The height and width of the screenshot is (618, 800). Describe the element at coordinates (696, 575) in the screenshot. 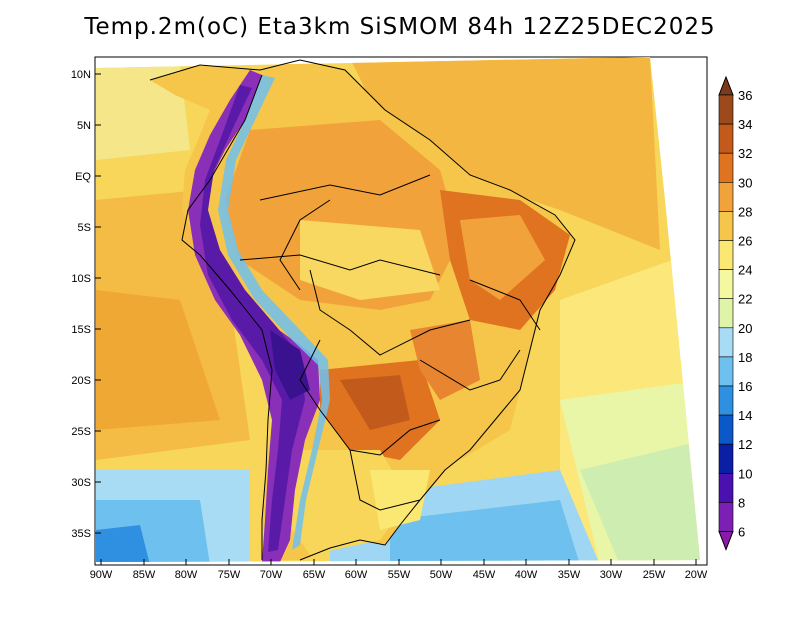

I see `lon-label-20w: 20W` at that location.